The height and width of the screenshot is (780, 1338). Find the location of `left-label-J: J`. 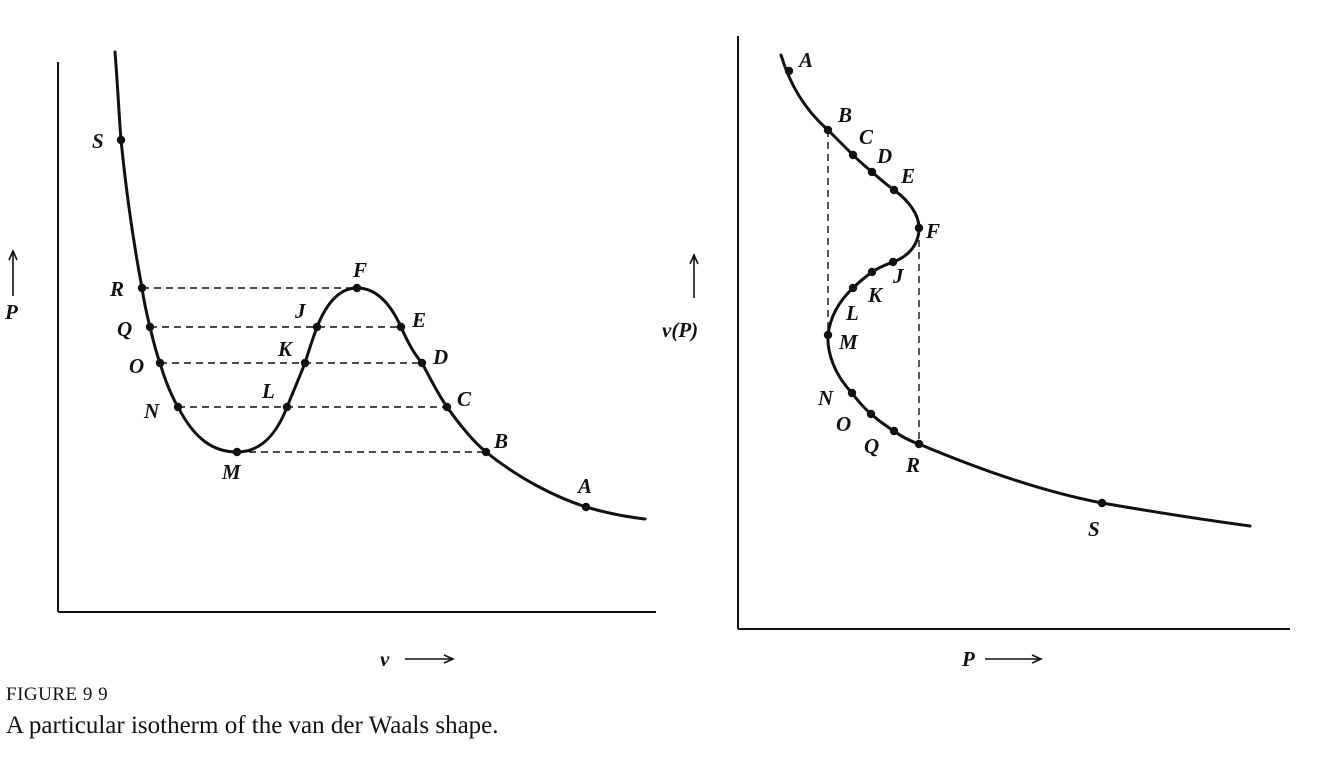

left-label-J: J is located at coordinates (300, 311).